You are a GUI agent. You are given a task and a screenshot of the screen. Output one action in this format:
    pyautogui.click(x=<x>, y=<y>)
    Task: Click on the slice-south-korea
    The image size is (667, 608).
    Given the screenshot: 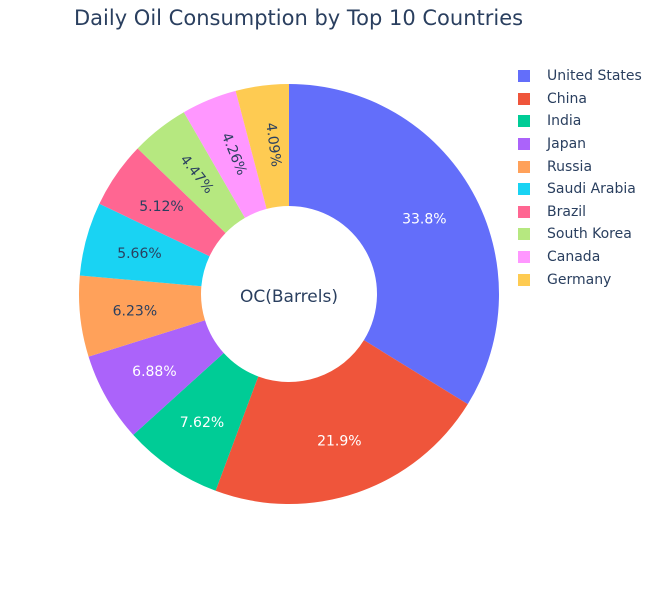 What is the action you would take?
    pyautogui.click(x=191, y=173)
    